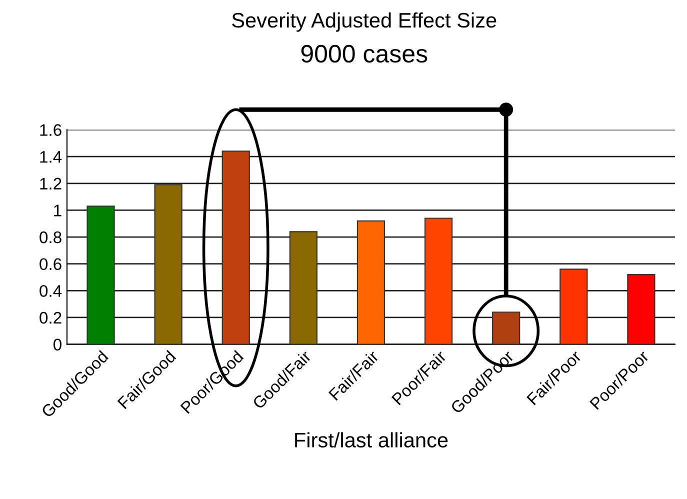 This screenshot has height=499, width=687. What do you see at coordinates (51, 130) in the screenshot?
I see `y-tick-label: 1.6` at bounding box center [51, 130].